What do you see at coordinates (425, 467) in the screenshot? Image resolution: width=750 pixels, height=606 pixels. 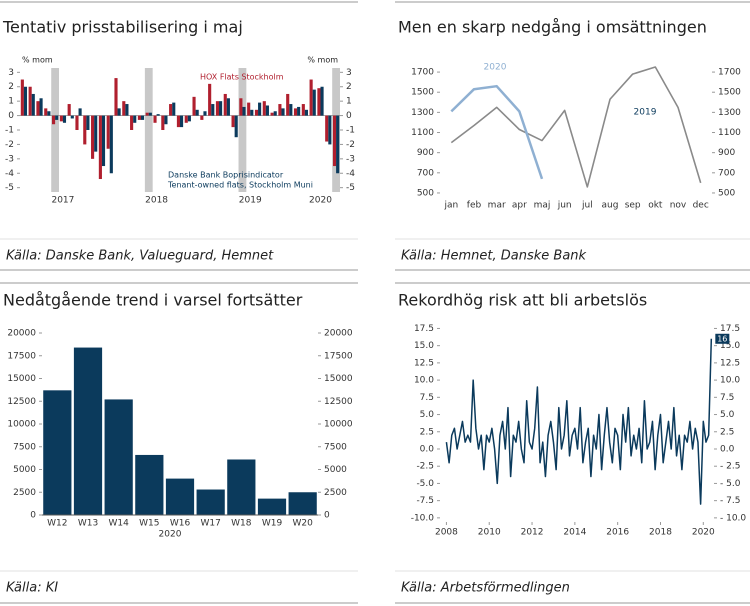 I see `y-tick-label: -2.5` at bounding box center [425, 467].